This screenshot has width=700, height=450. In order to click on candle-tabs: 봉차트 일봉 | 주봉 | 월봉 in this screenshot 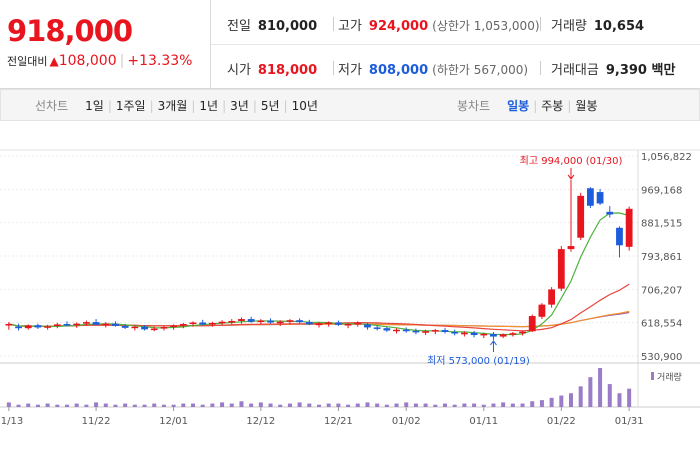, I will do `click(527, 106)`.